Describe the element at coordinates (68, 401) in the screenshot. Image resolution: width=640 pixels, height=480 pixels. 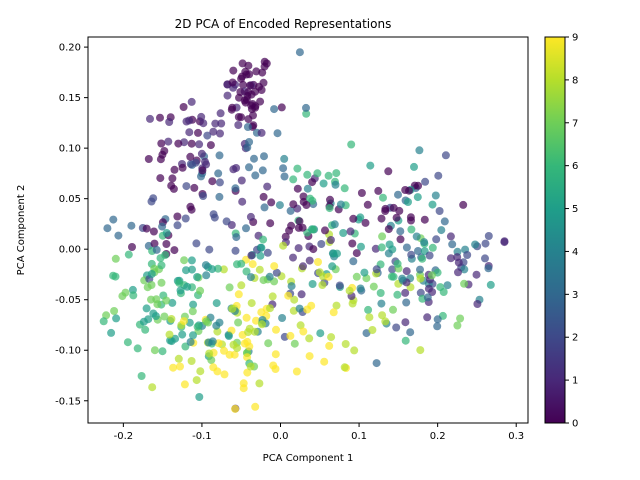
I see `y-tick-label: -0.15` at that location.